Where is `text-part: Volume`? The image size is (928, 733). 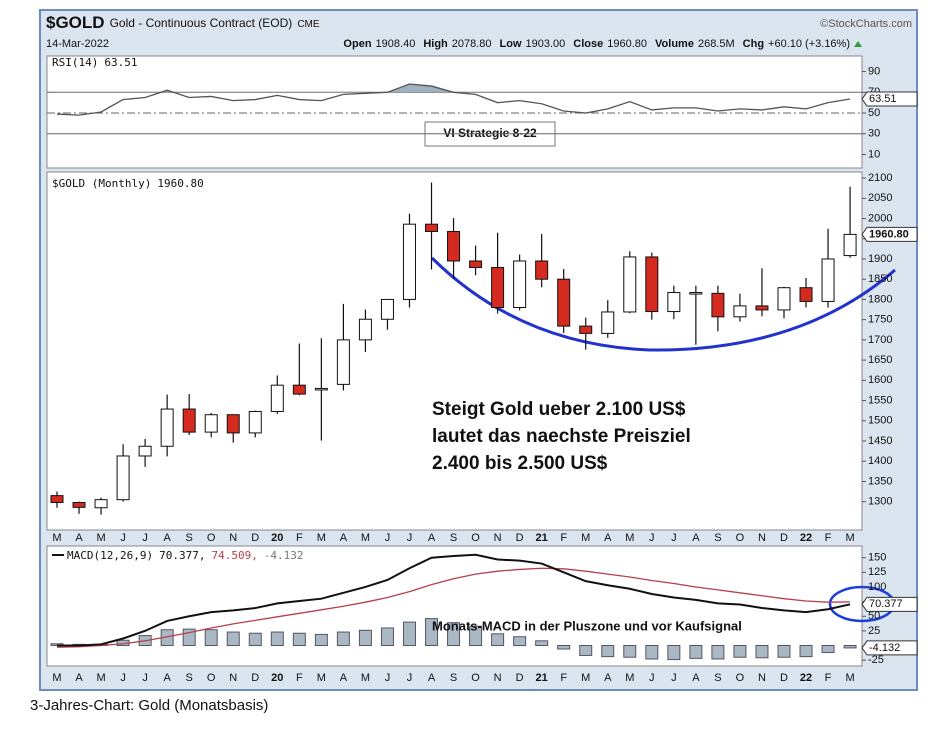
text-part: Volume is located at coordinates (674, 44).